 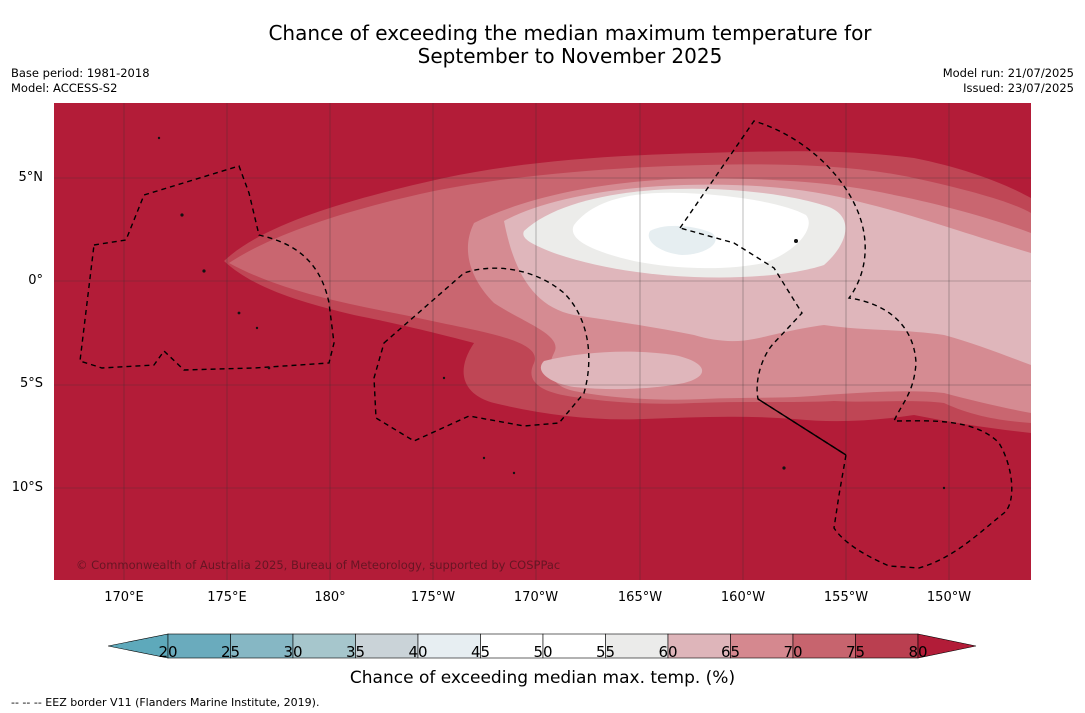 What do you see at coordinates (918, 652) in the screenshot?
I see `colorbar-tick-label: 80` at bounding box center [918, 652].